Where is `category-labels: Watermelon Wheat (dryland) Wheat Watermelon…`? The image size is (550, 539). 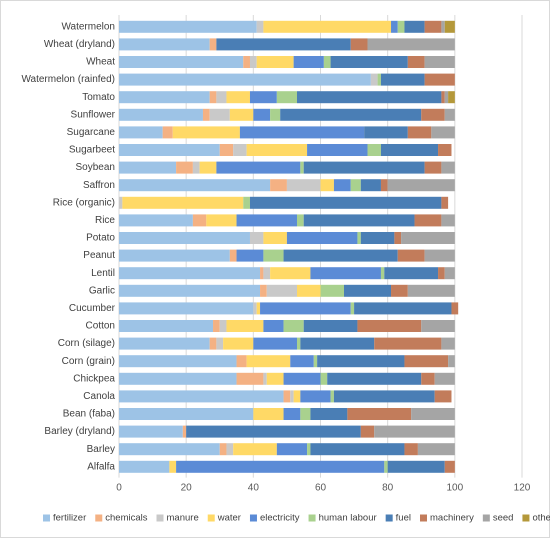
category-labels: Watermelon Wheat (dryland) Wheat Watermelon… is located at coordinates (68, 246).